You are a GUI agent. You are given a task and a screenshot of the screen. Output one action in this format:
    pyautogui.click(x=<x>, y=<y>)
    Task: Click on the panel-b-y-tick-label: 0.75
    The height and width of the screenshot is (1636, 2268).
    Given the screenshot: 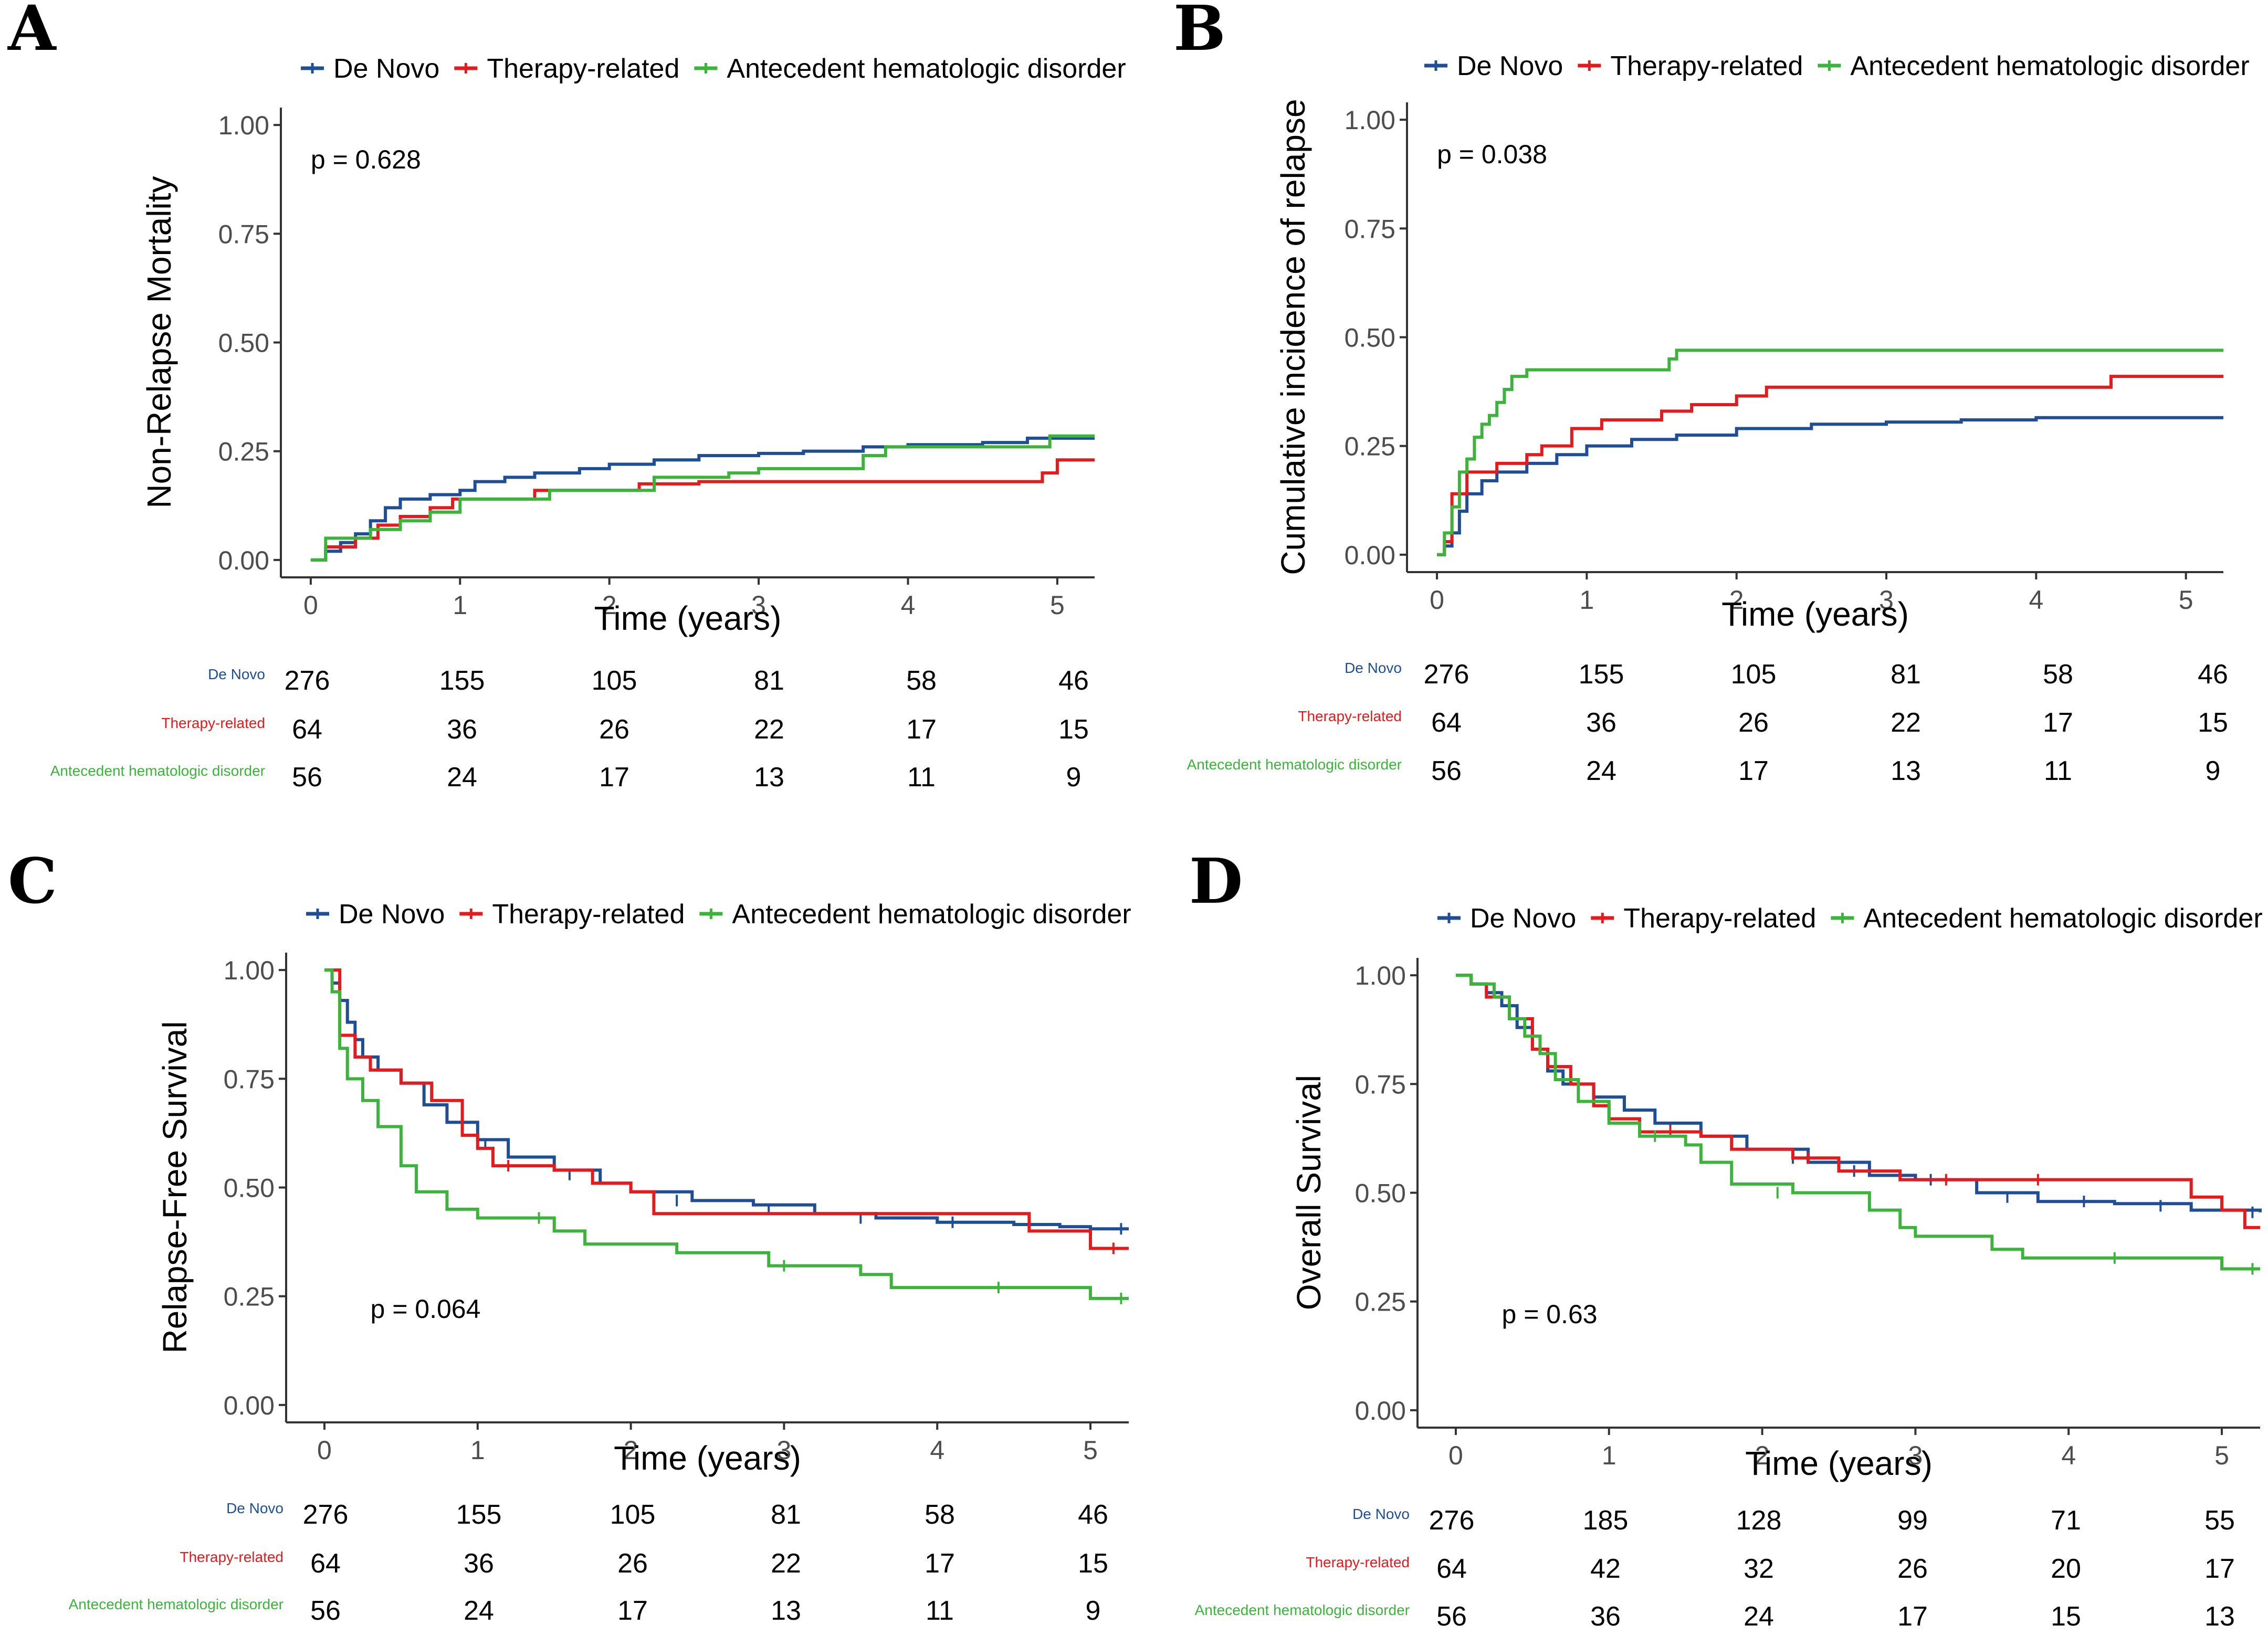 What is the action you would take?
    pyautogui.click(x=1370, y=229)
    